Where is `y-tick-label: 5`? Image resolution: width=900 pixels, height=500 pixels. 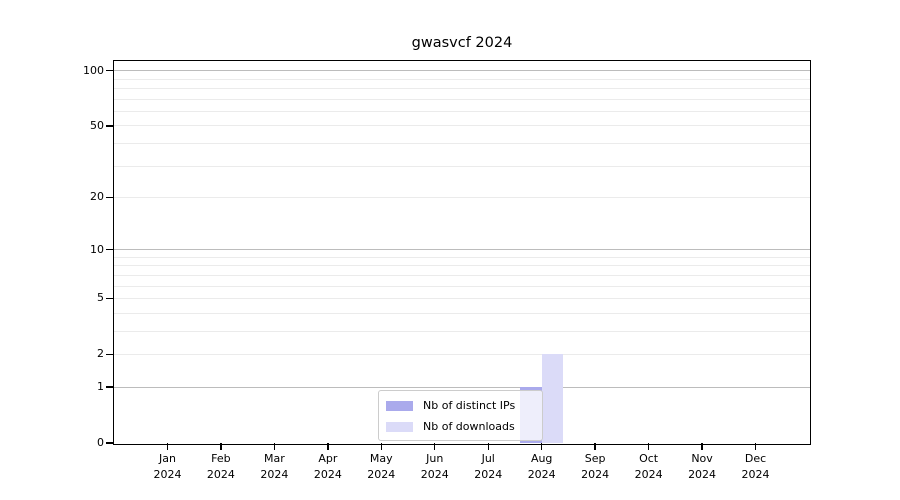
y-tick-label: 5 is located at coordinates (100, 298).